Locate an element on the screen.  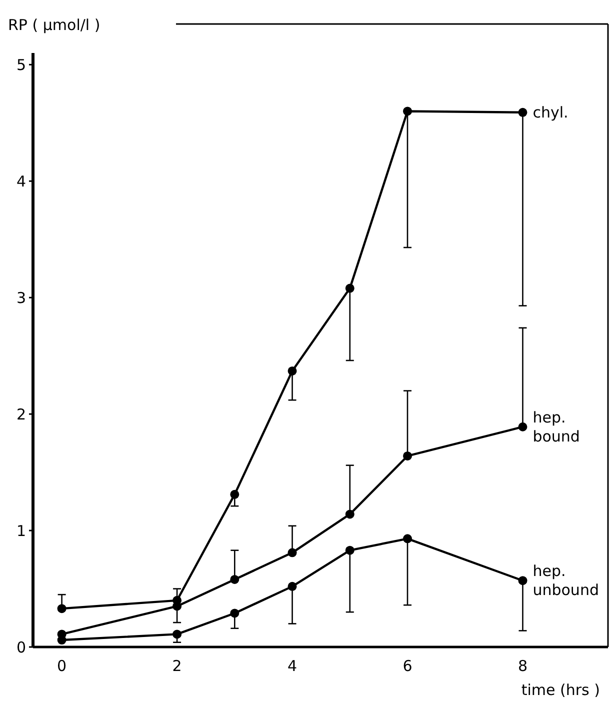
x-tick-label: 8 is located at coordinates (523, 666).